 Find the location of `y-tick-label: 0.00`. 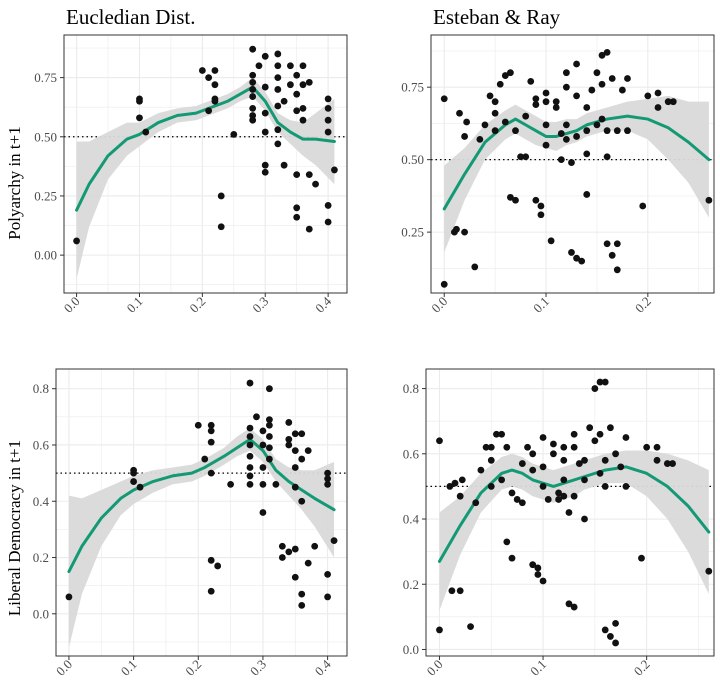

y-tick-label: 0.00 is located at coordinates (45, 255).